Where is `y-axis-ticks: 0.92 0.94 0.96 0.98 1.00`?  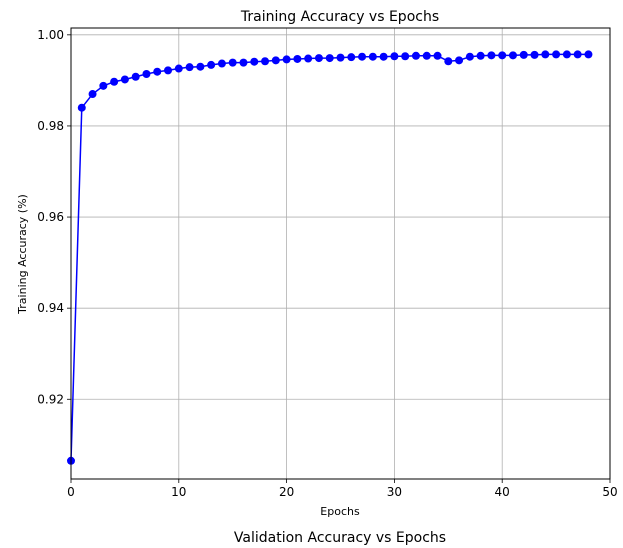
y-axis-ticks: 0.92 0.94 0.96 0.98 1.00 is located at coordinates (54, 217).